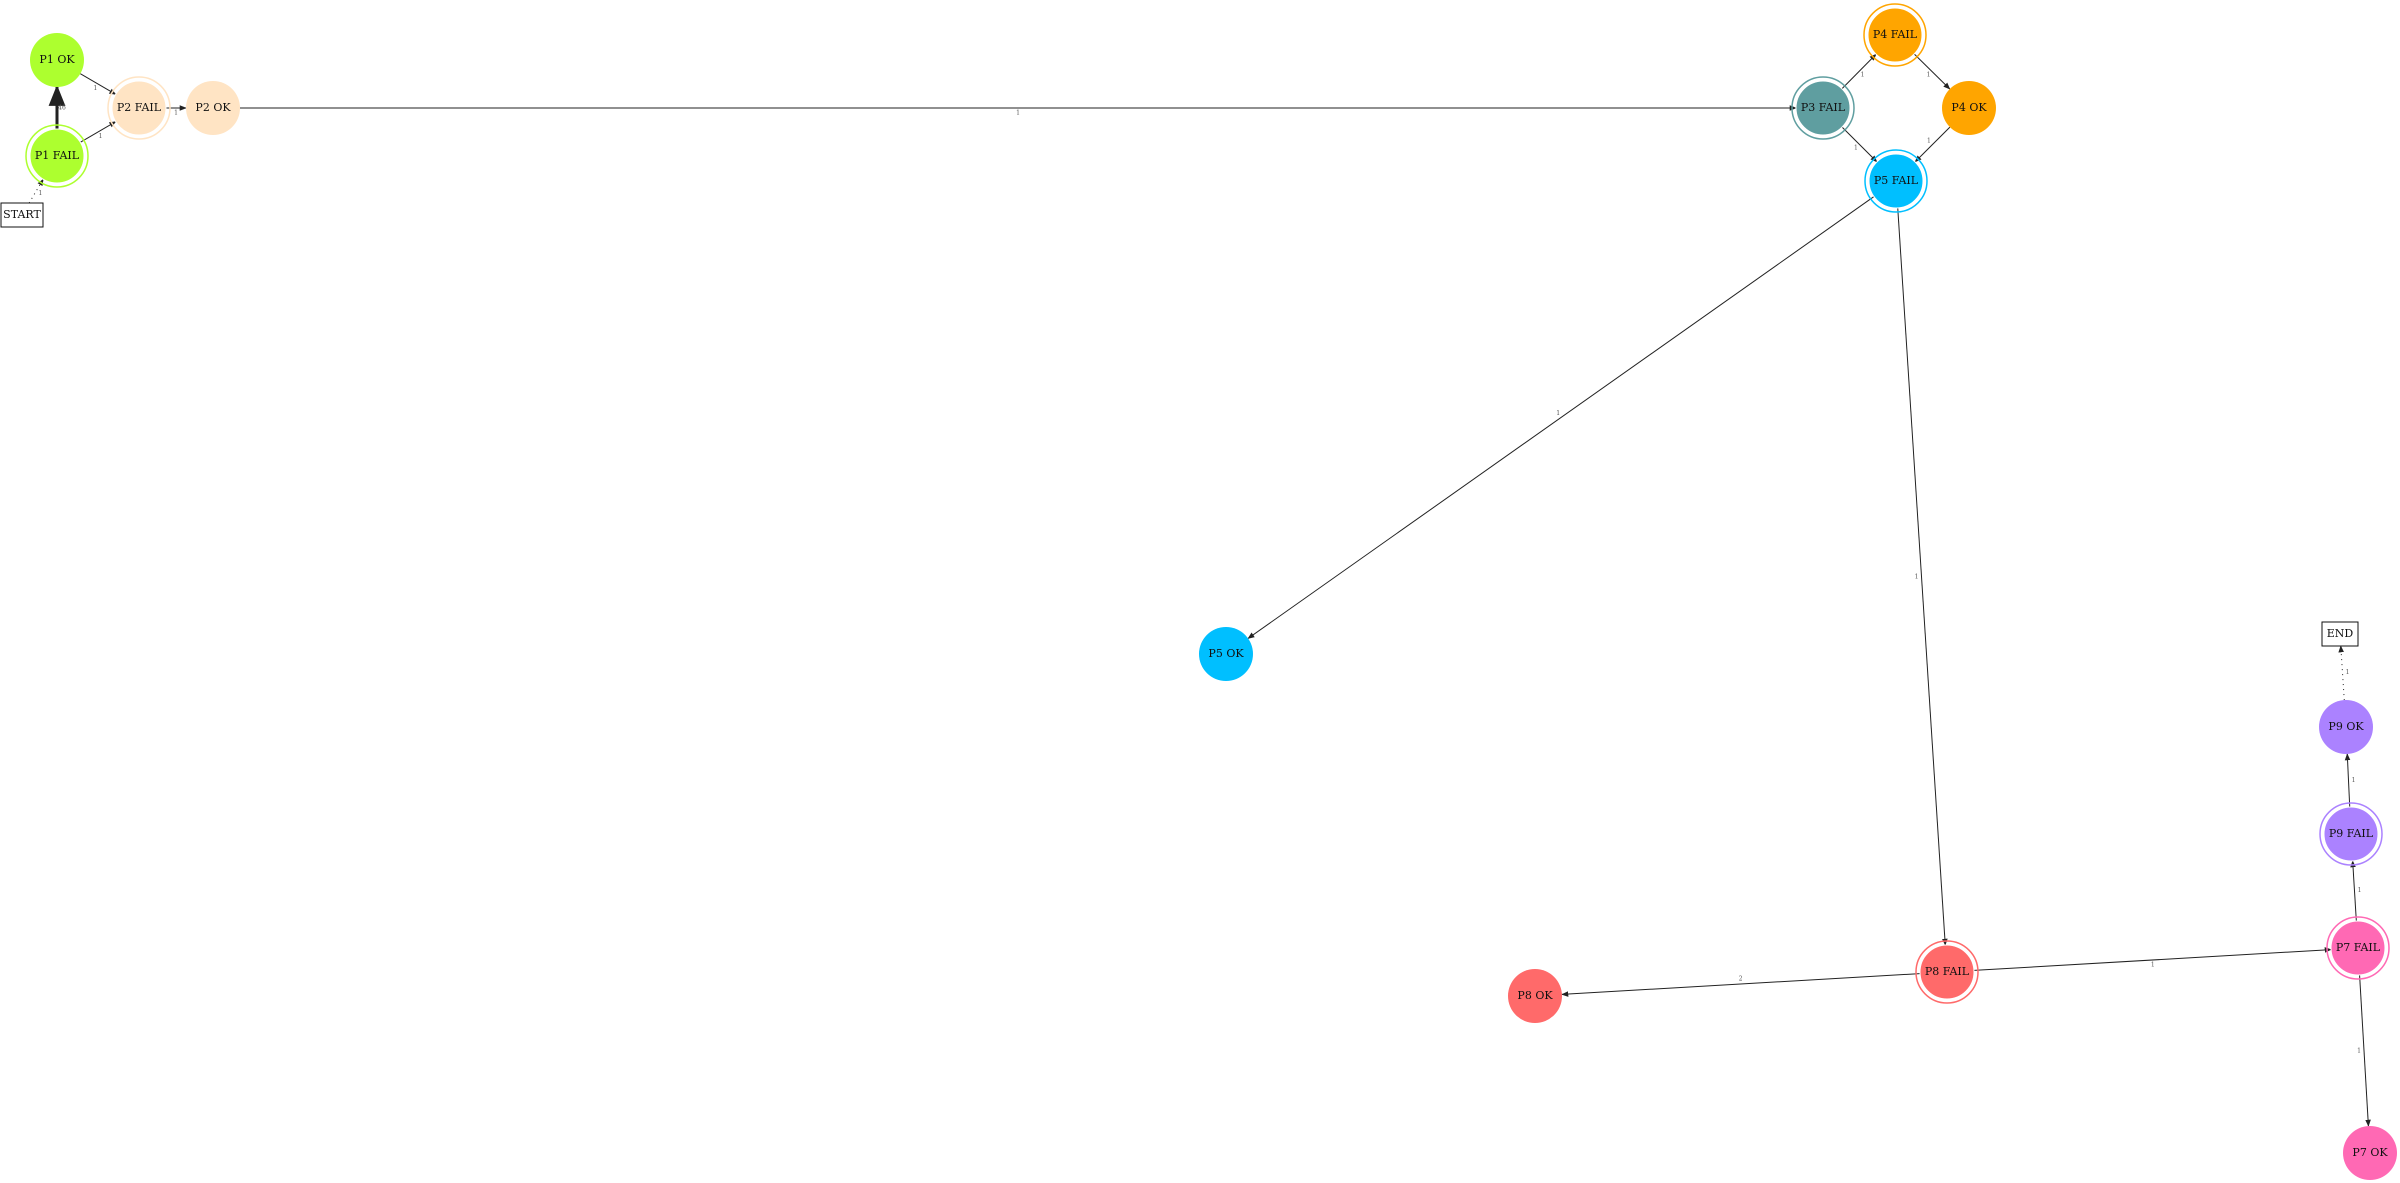  Describe the element at coordinates (1741, 979) in the screenshot. I see `edge-label: 2` at that location.